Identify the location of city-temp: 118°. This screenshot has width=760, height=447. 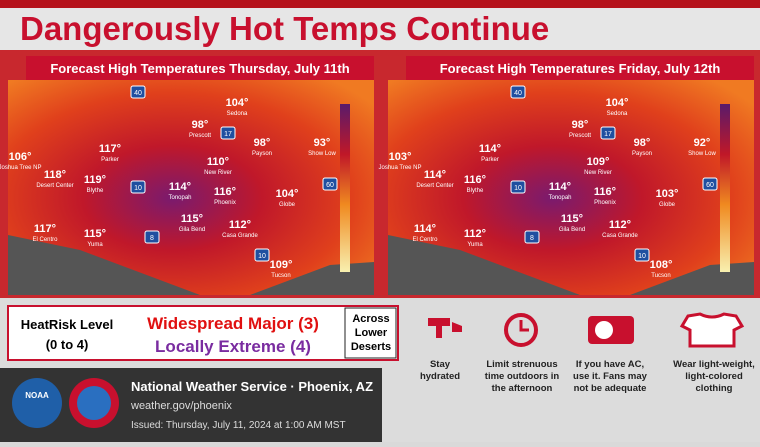
(55, 175).